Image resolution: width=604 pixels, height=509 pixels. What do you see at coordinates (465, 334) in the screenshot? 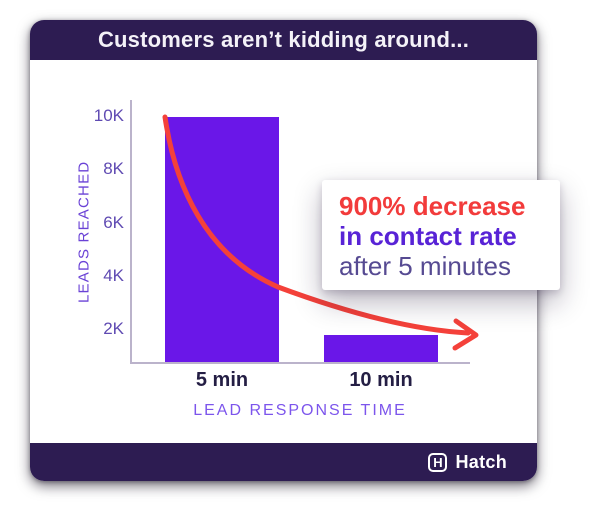
I see `trend-arrowhead-icon` at bounding box center [465, 334].